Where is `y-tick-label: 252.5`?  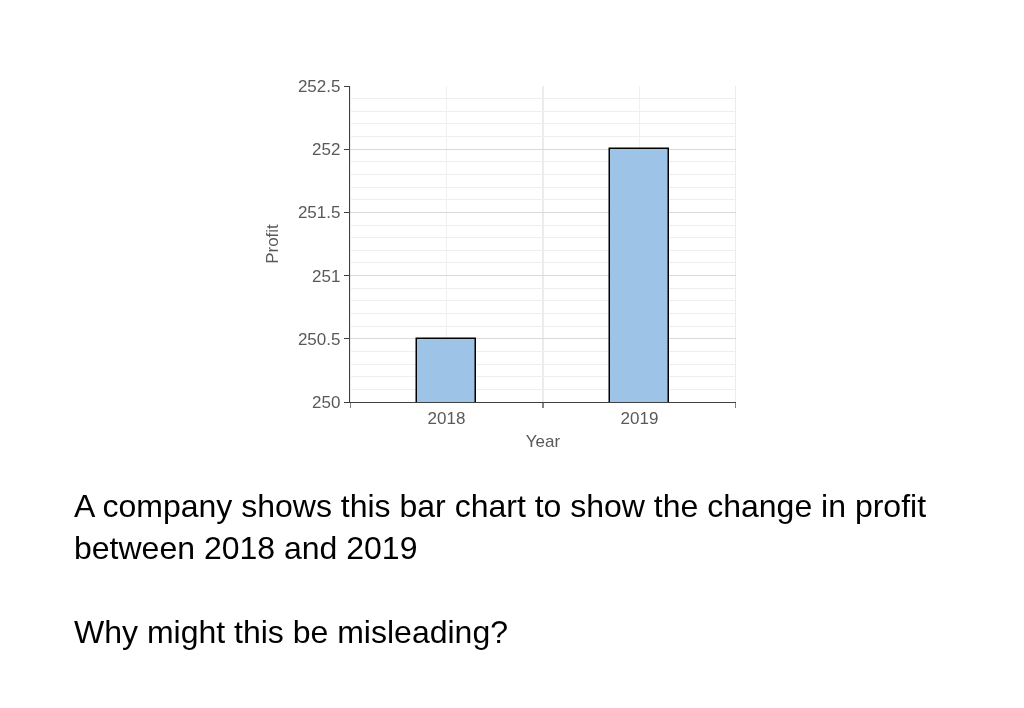 y-tick-label: 252.5 is located at coordinates (319, 86).